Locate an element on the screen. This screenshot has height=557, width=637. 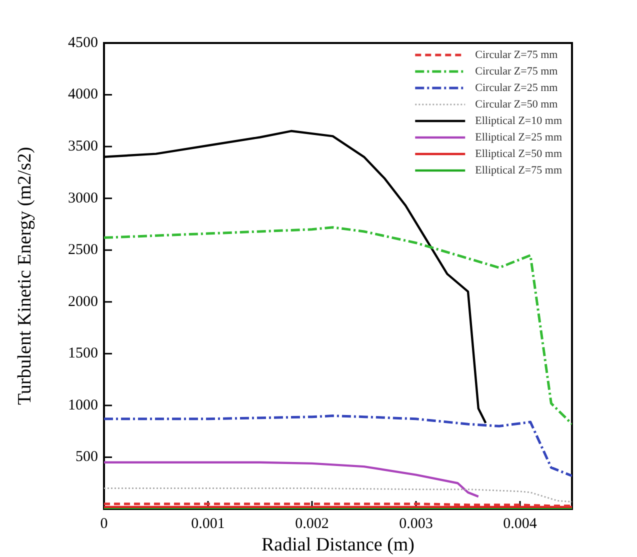
x-tick-label: 0 is located at coordinates (104, 524).